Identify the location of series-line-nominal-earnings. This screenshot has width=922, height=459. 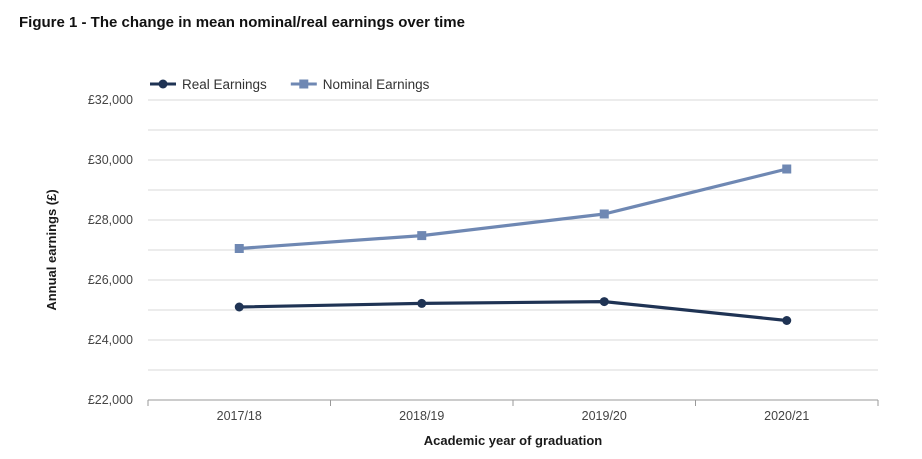
(513, 209).